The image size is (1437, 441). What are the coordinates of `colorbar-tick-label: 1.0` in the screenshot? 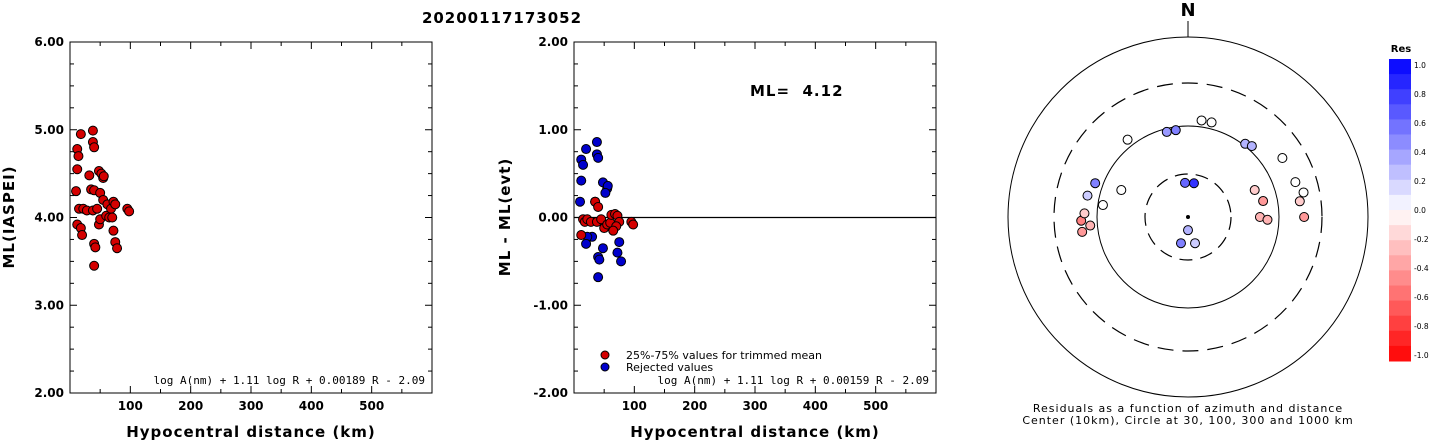 It's located at (1420, 65).